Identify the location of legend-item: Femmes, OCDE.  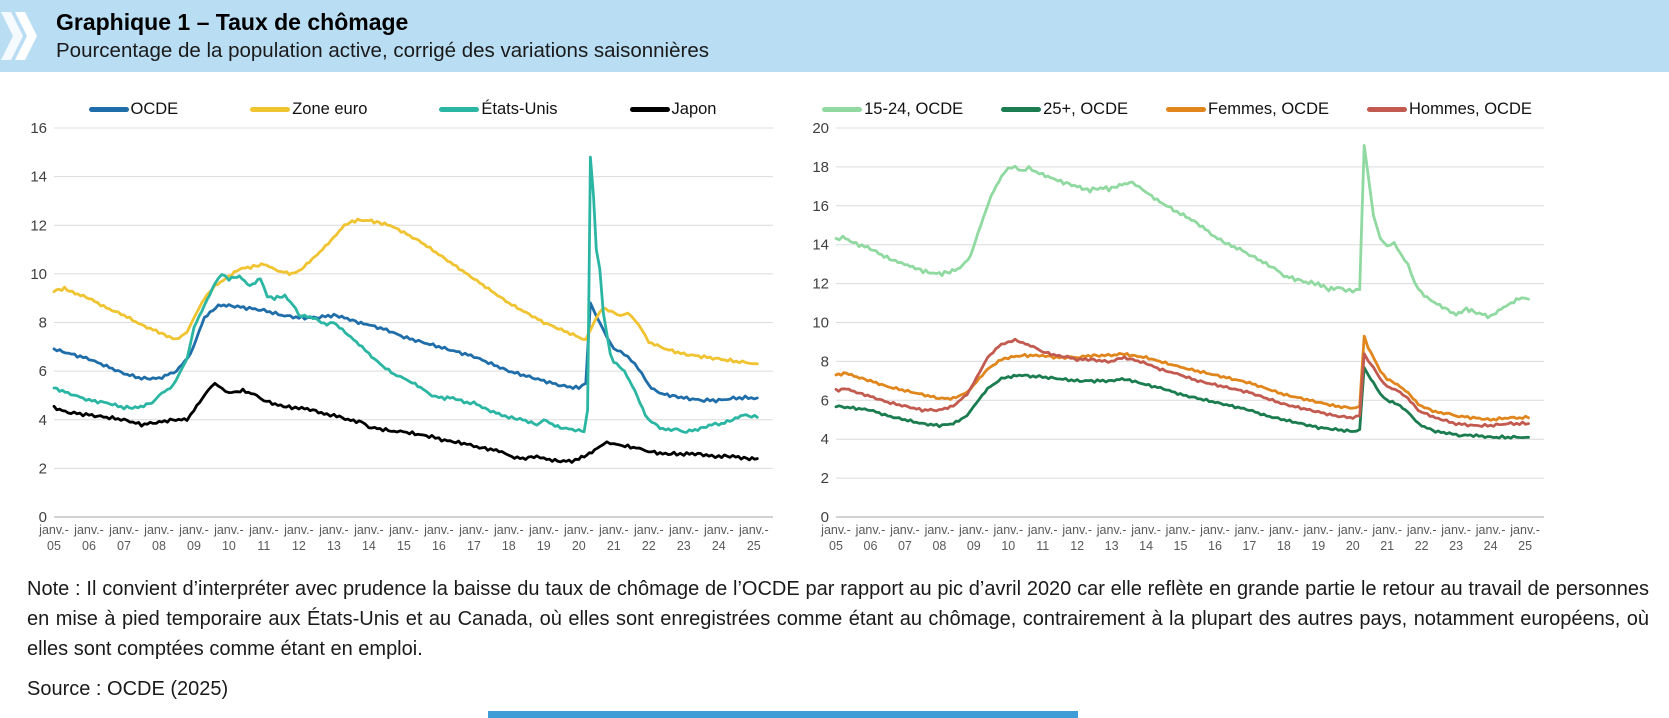
(1247, 109).